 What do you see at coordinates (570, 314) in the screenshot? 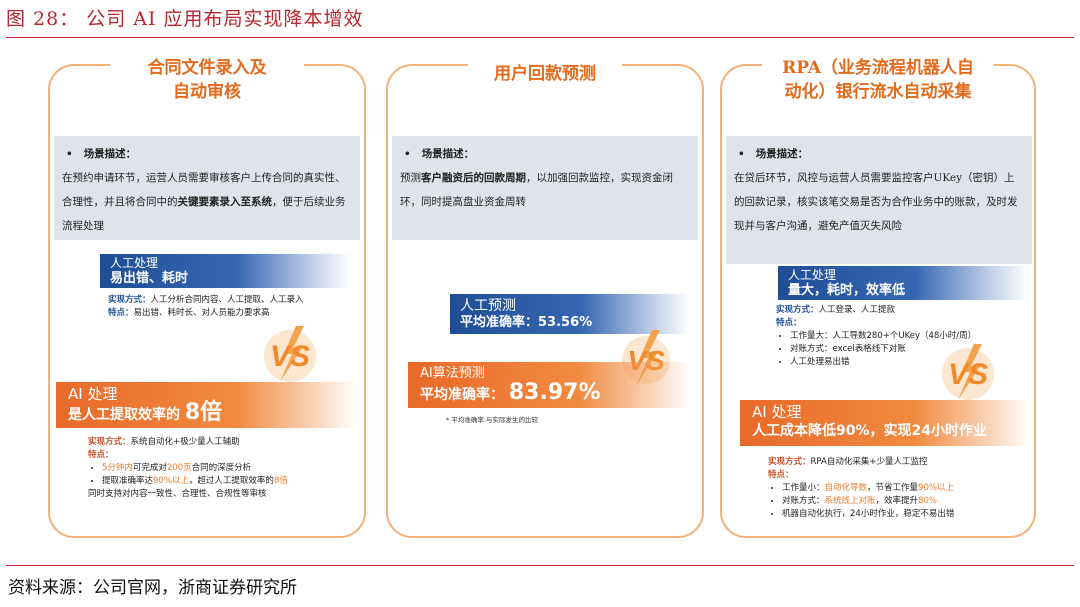
I see `manual-banner: 人工预测 平均准确率：53.56%` at bounding box center [570, 314].